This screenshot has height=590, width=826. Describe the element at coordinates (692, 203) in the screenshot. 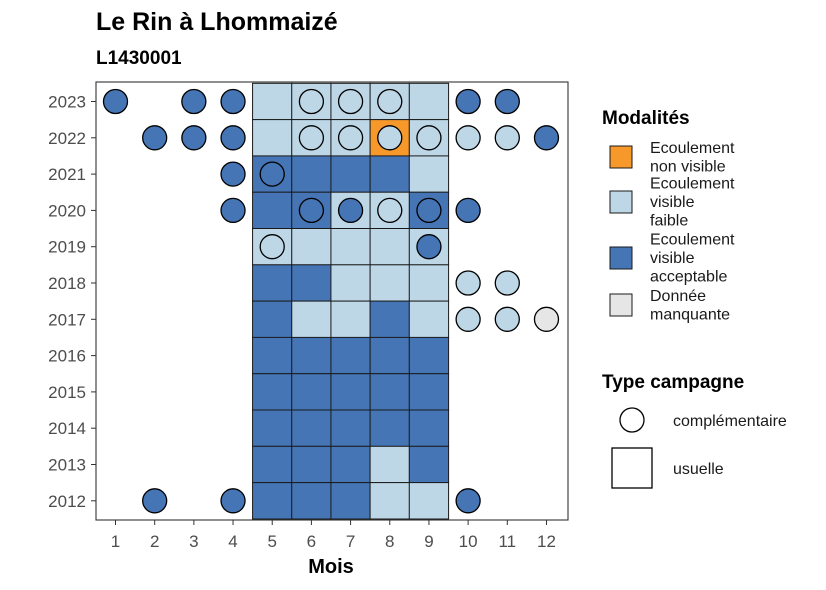

I see `legend-label-faible: Ecoulement visible faible` at that location.